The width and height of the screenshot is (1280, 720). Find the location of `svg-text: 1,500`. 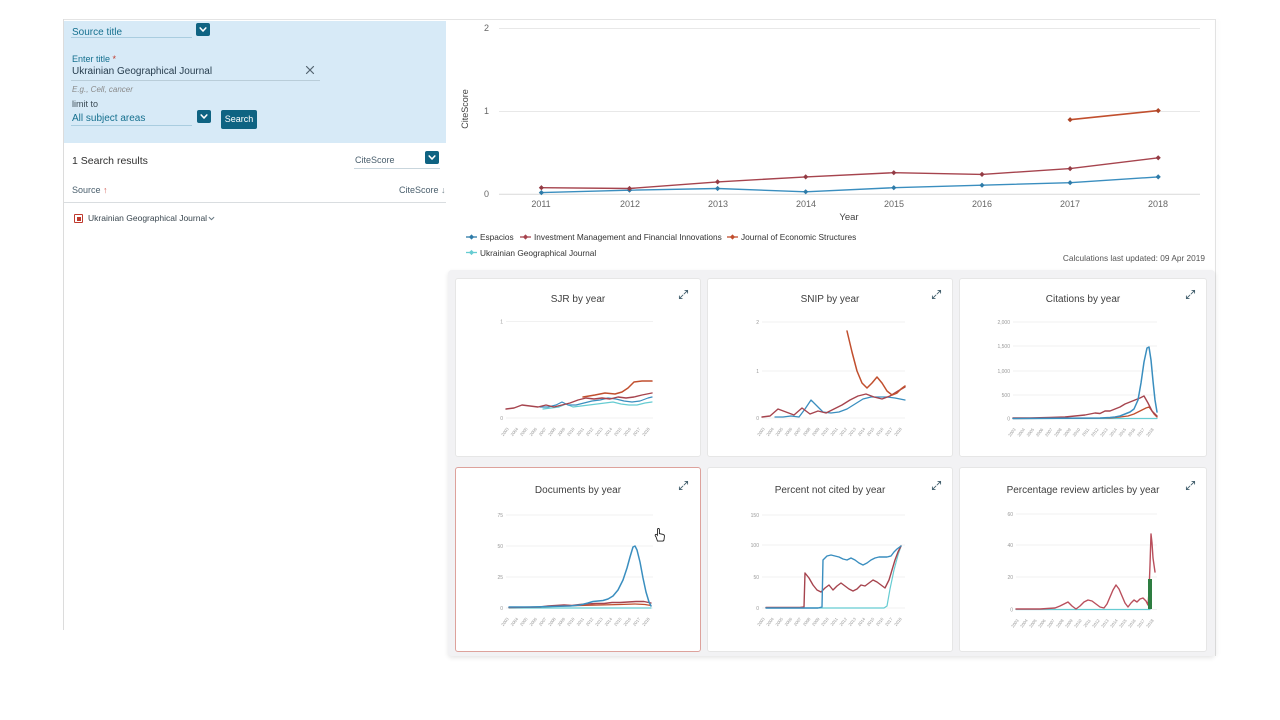

svg-text: 1,500 is located at coordinates (1003, 347).